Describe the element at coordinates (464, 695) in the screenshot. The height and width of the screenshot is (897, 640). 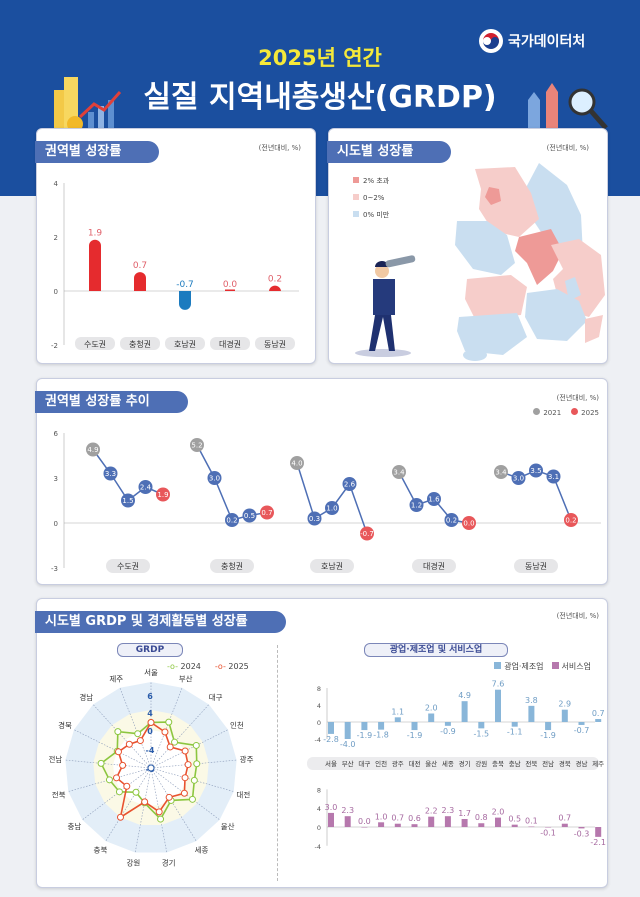
I see `data-label: 4.9` at that location.